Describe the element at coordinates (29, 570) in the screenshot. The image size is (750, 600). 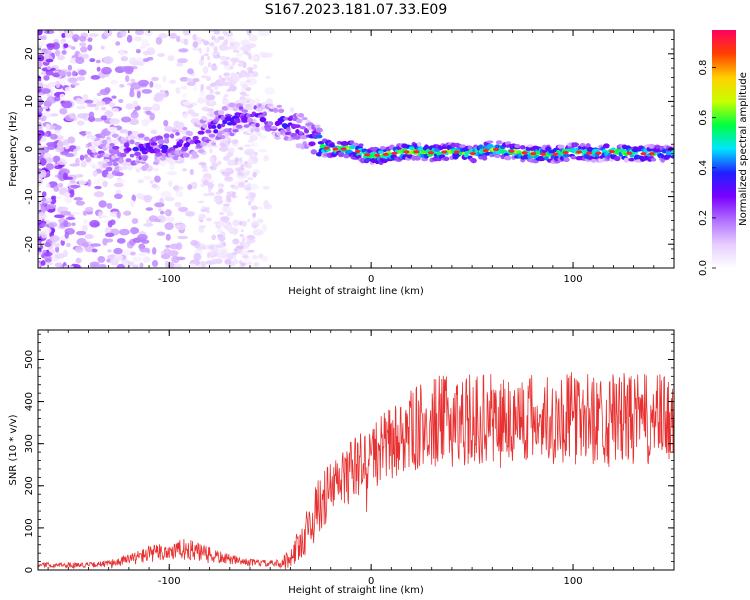
I see `snr-ytick-label: 0` at that location.